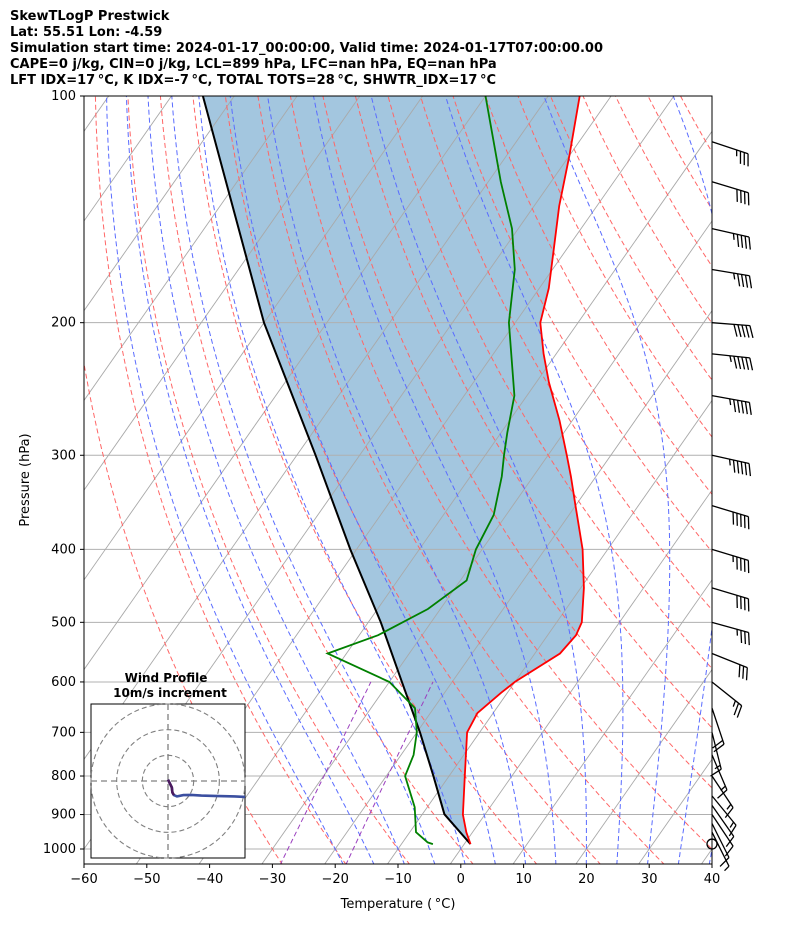 The width and height of the screenshot is (794, 937). Describe the element at coordinates (90, 16) in the screenshot. I see `chart-title: SkewTLogP Prestwick` at that location.